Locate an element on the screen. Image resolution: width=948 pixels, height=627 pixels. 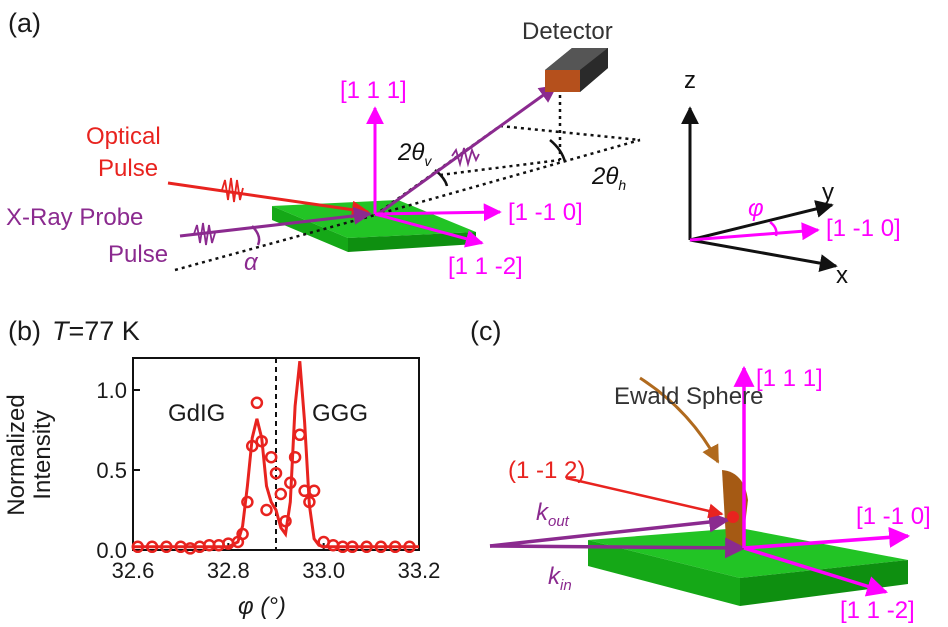
coords-dir-label: [1 -1 0] is located at coordinates (863, 228).